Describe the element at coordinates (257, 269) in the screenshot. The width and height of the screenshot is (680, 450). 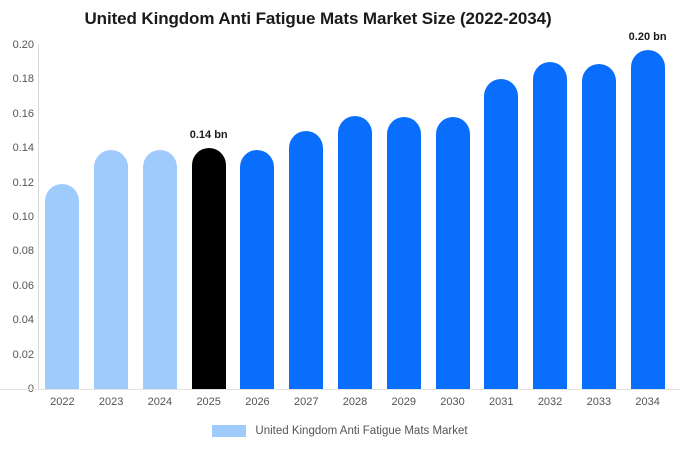
I see `bar-2026` at that location.